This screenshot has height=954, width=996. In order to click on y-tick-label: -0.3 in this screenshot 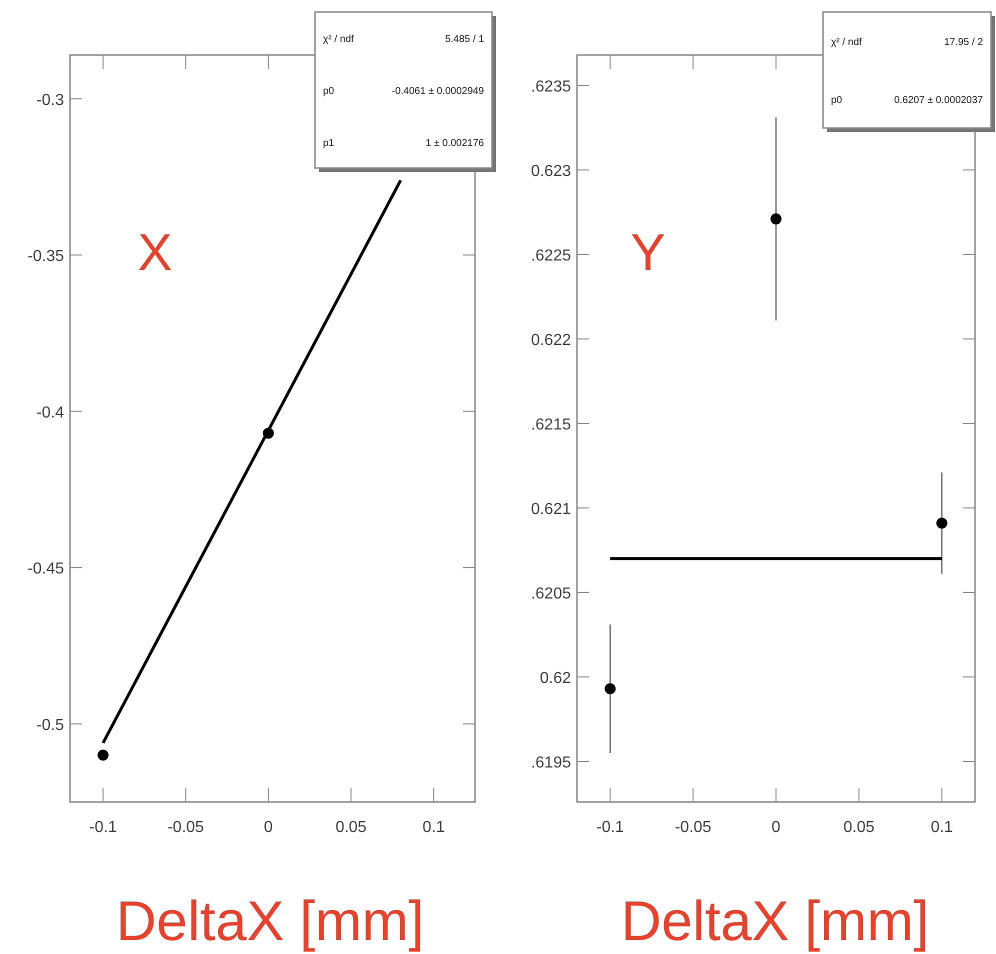, I will do `click(50, 100)`.